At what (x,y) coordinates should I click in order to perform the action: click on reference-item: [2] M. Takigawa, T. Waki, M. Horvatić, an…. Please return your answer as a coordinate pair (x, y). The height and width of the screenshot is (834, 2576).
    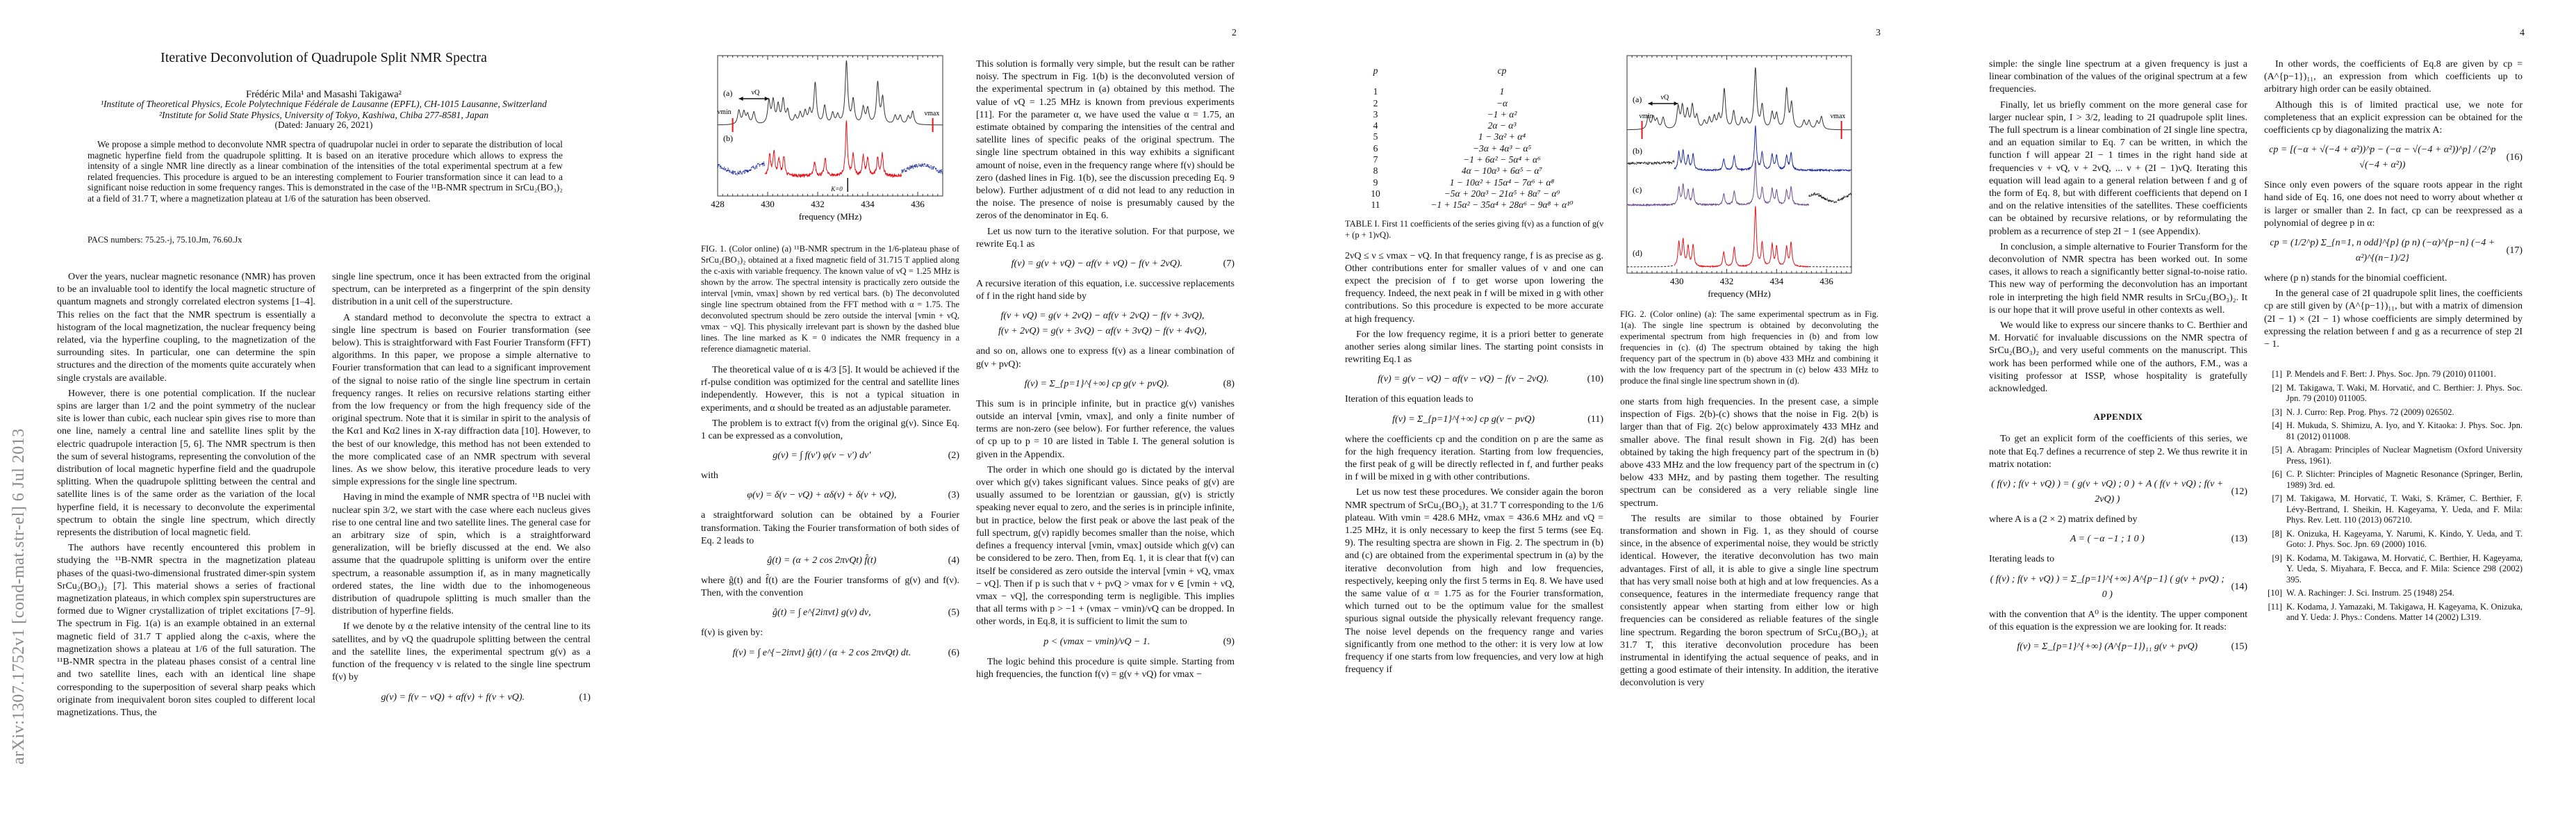
    Looking at the image, I should click on (2394, 393).